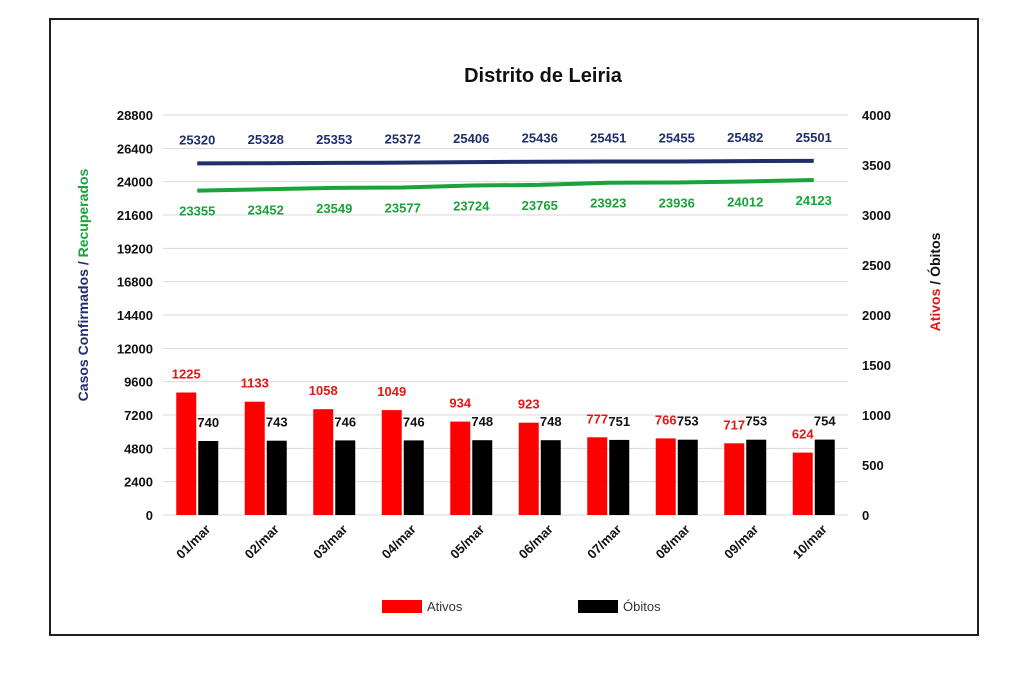 The width and height of the screenshot is (1024, 696). What do you see at coordinates (255, 383) in the screenshot?
I see `data-label-ativos: 1133` at bounding box center [255, 383].